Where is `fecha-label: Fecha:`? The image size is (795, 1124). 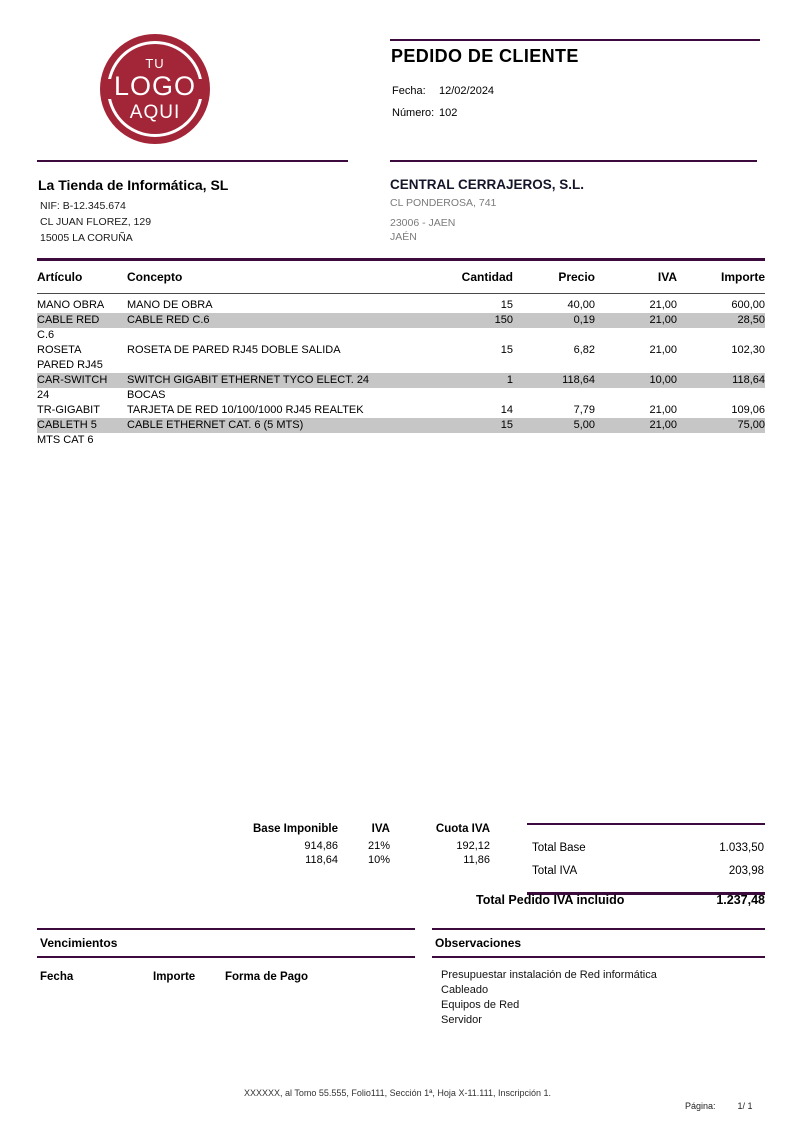 fecha-label: Fecha: is located at coordinates (409, 91).